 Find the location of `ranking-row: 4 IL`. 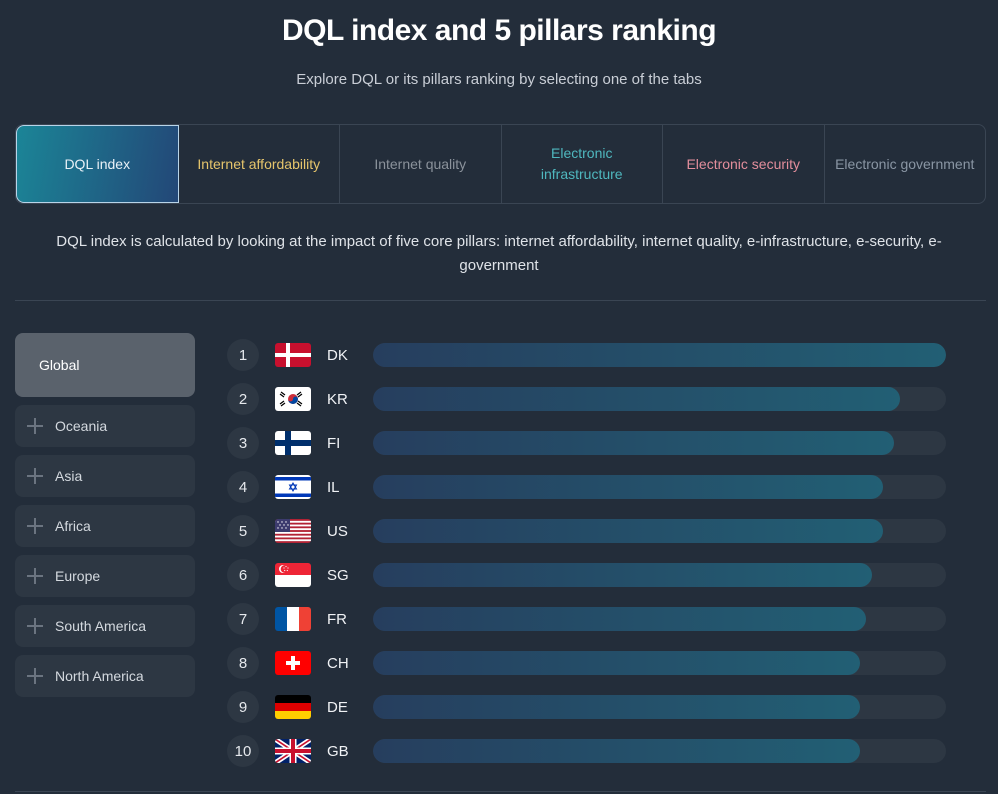

ranking-row: 4 IL is located at coordinates (587, 487).